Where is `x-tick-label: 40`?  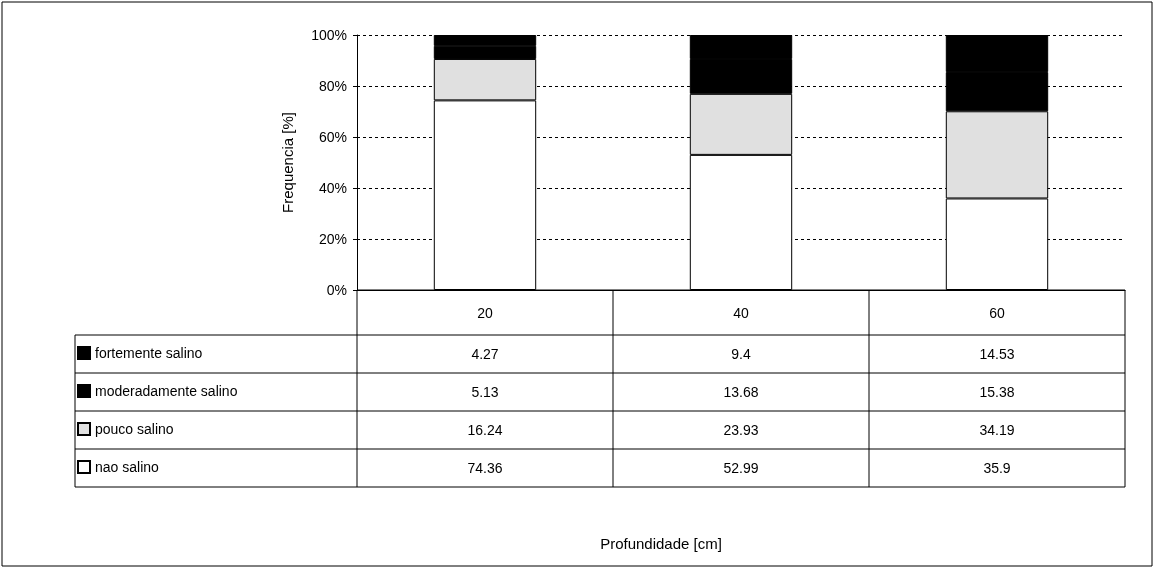
x-tick-label: 40 is located at coordinates (741, 313).